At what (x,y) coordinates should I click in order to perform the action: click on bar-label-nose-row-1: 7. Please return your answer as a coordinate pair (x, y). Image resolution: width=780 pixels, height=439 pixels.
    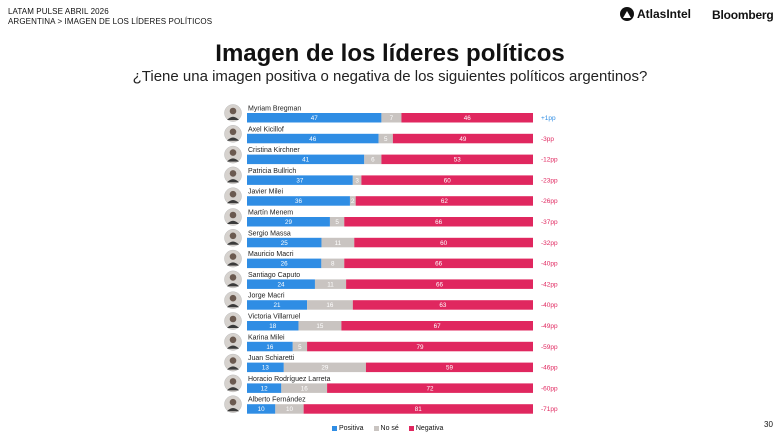
    Looking at the image, I should click on (392, 118).